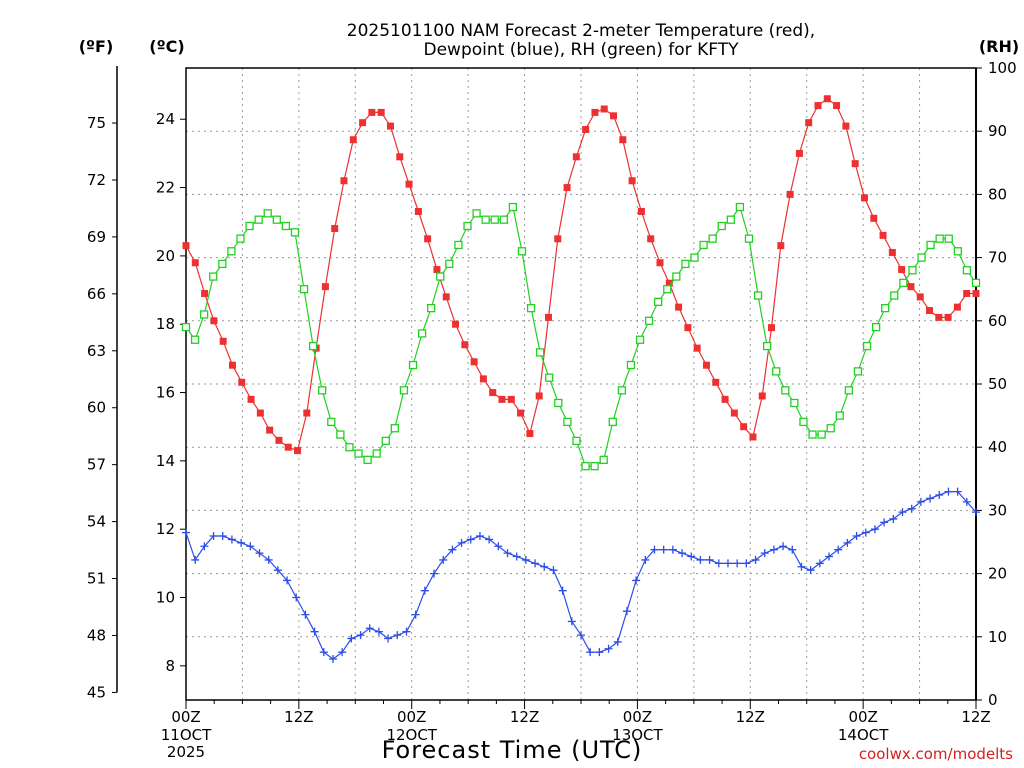 Image resolution: width=1024 pixels, height=768 pixels. What do you see at coordinates (96, 635) in the screenshot?
I see `fahrenheit-tick-label: 48` at bounding box center [96, 635].